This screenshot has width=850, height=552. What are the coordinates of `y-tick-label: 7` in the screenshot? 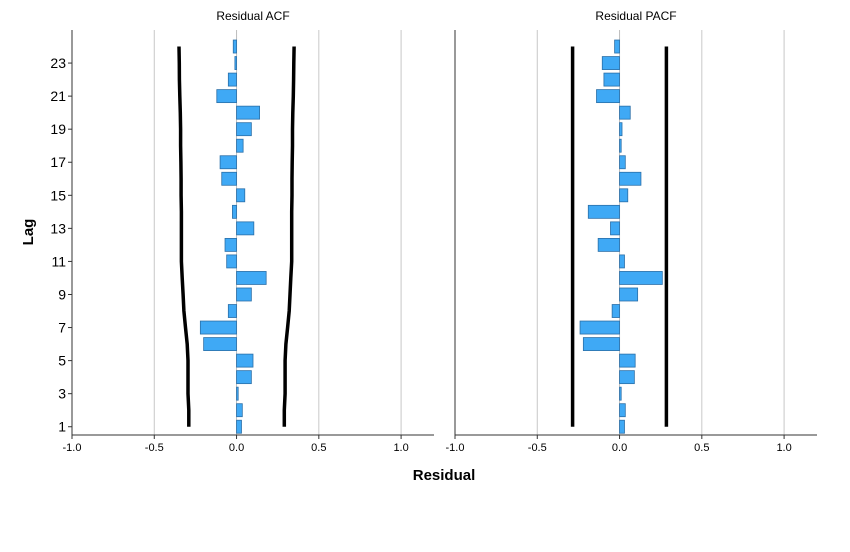 It's located at (62, 328).